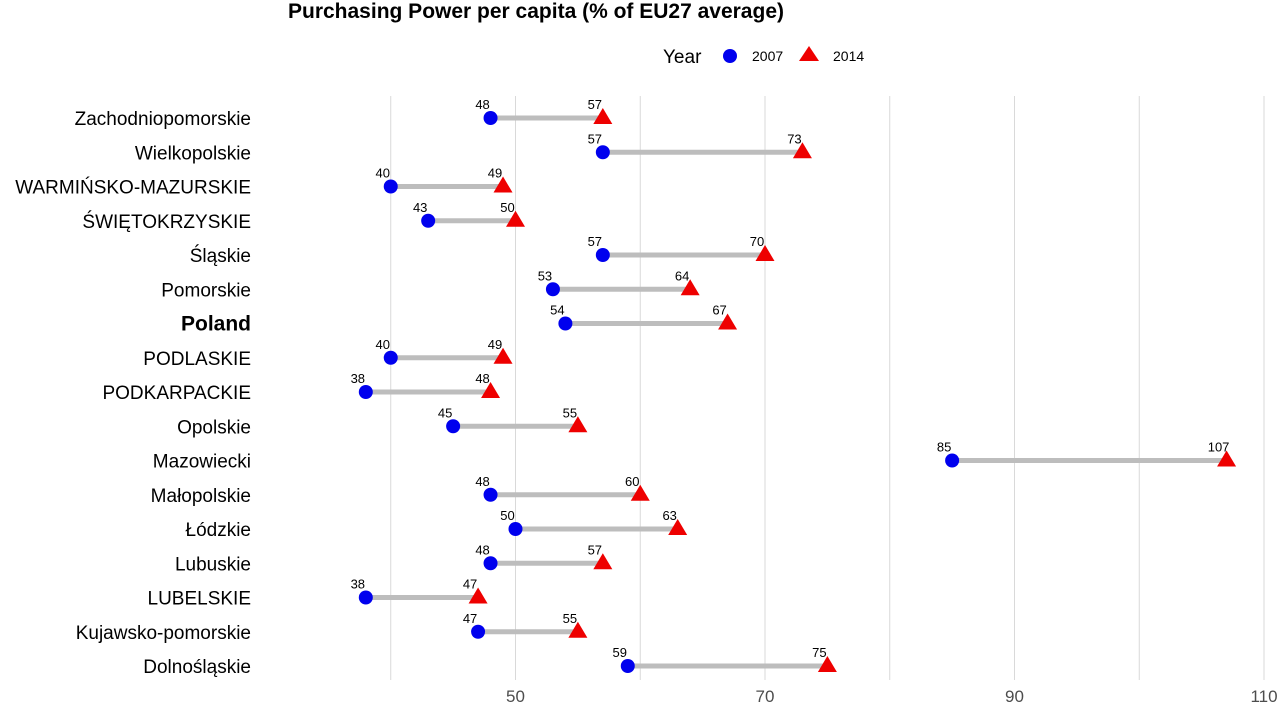 This screenshot has height=708, width=1280. Describe the element at coordinates (214, 427) in the screenshot. I see `category-label: Opolskie` at that location.